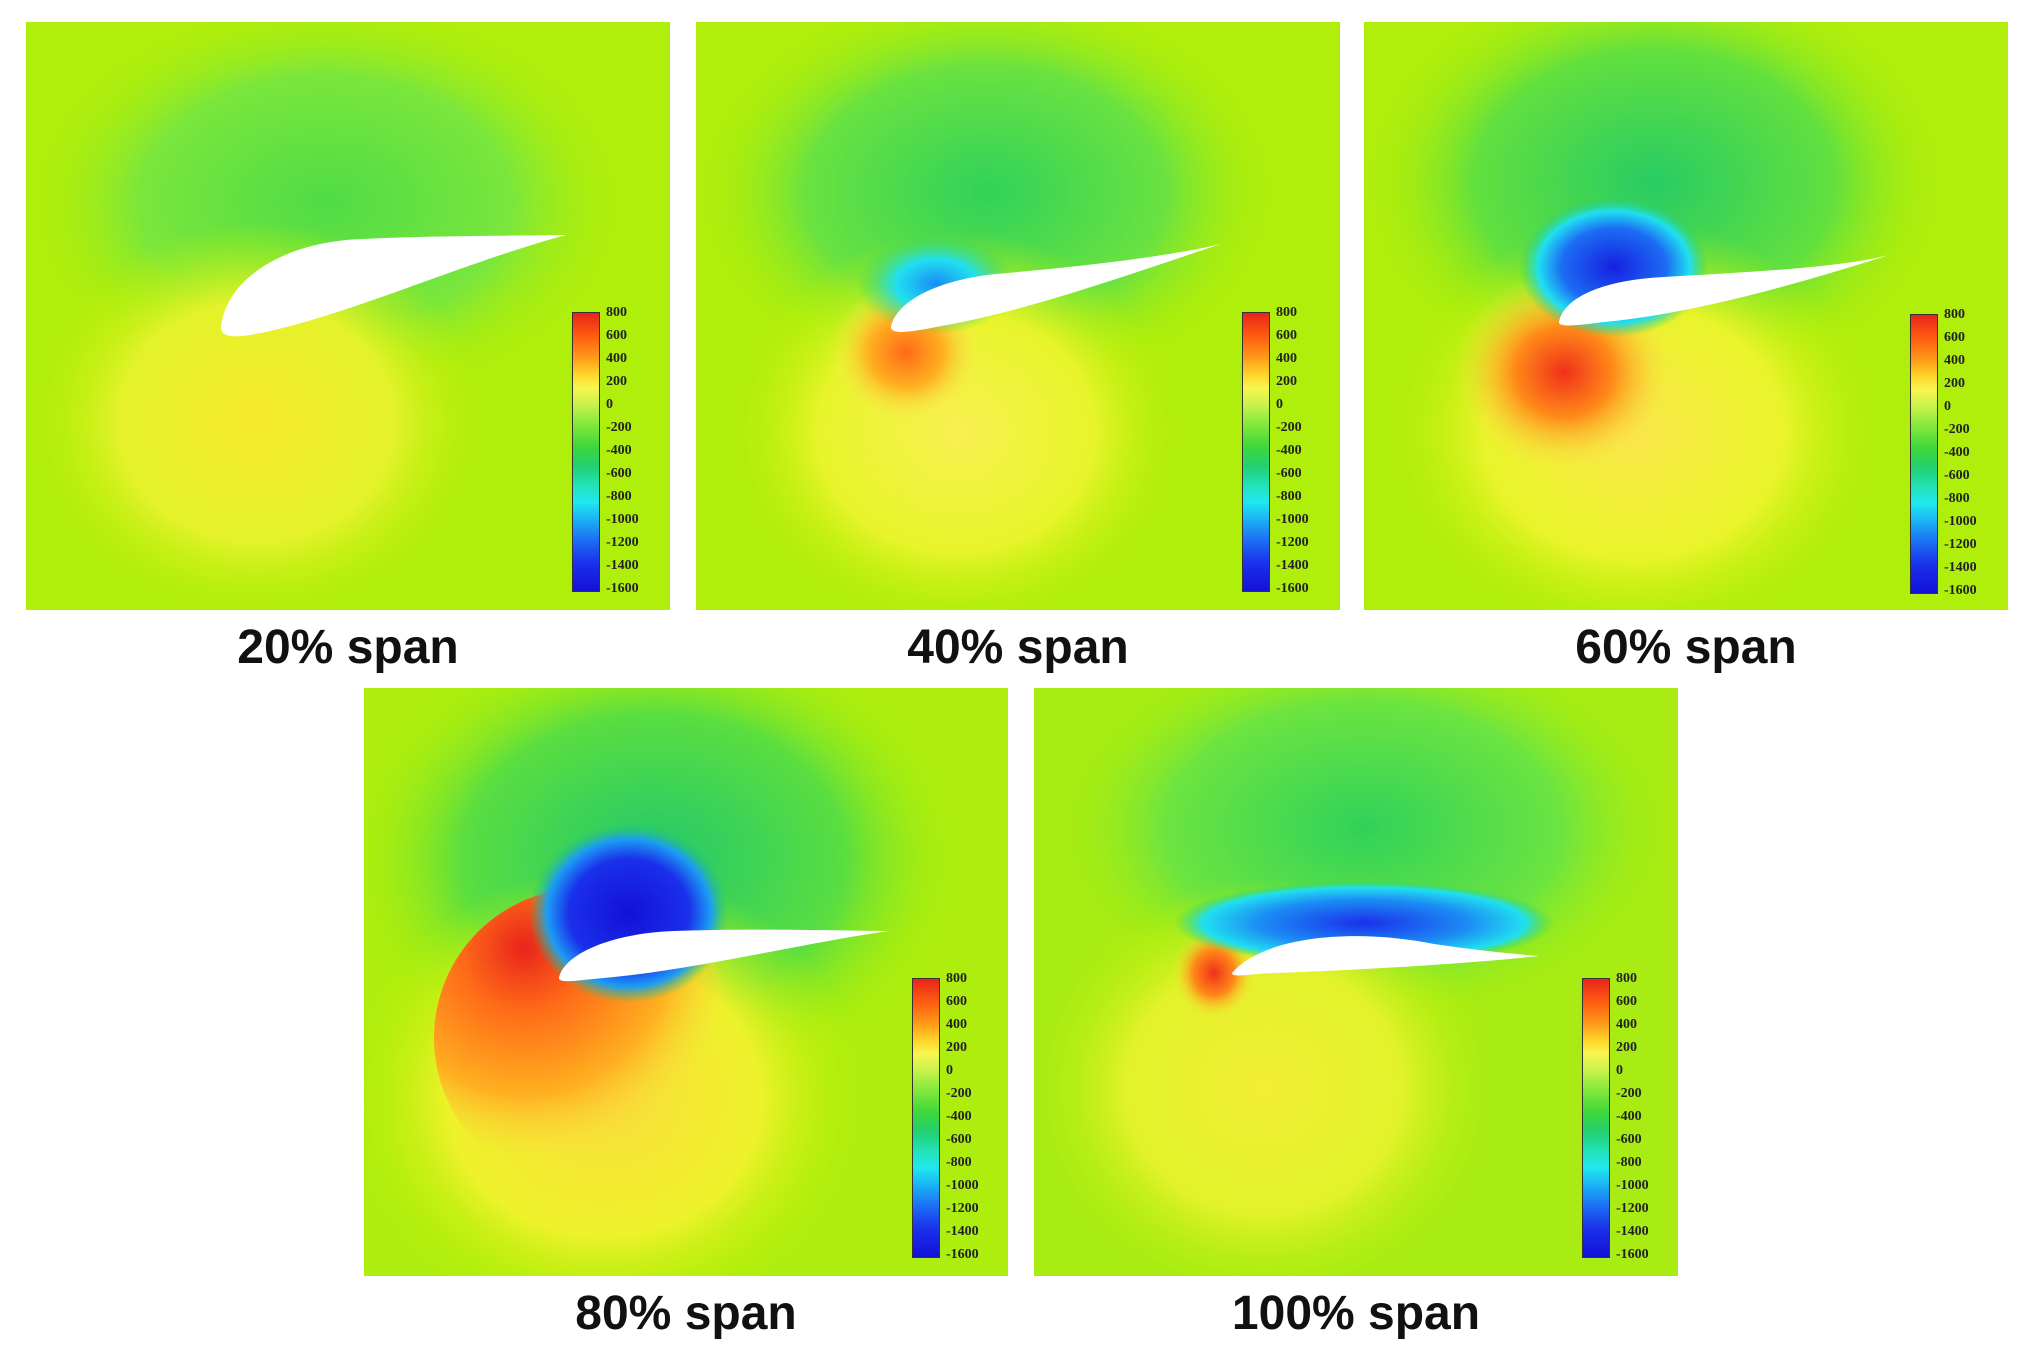 The width and height of the screenshot is (2038, 1364). Describe the element at coordinates (686, 1313) in the screenshot. I see `panel-caption: 80% span` at that location.